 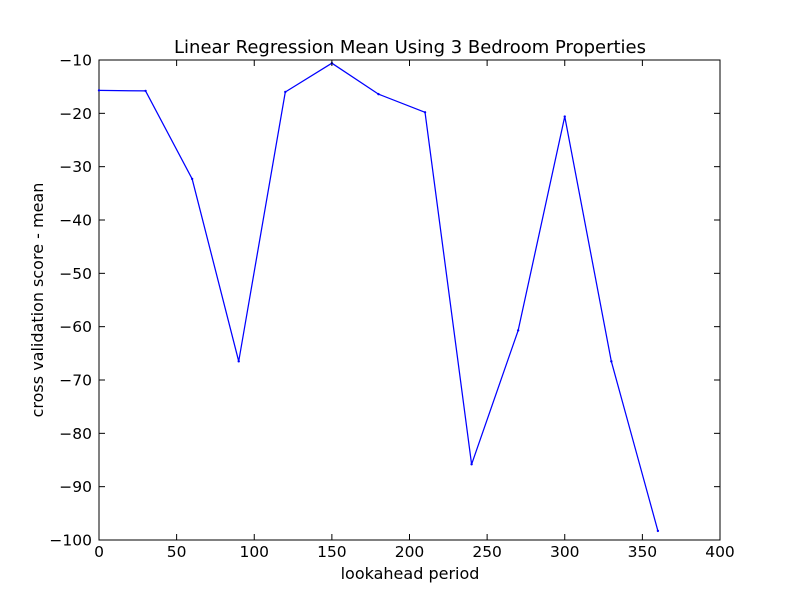 I want to click on x-axis-label: lookahead period, so click(x=410, y=573).